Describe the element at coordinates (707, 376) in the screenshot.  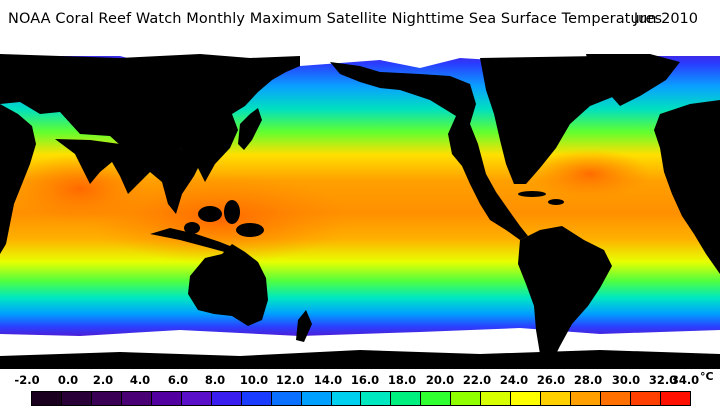
I see `legend-unit: °C` at that location.